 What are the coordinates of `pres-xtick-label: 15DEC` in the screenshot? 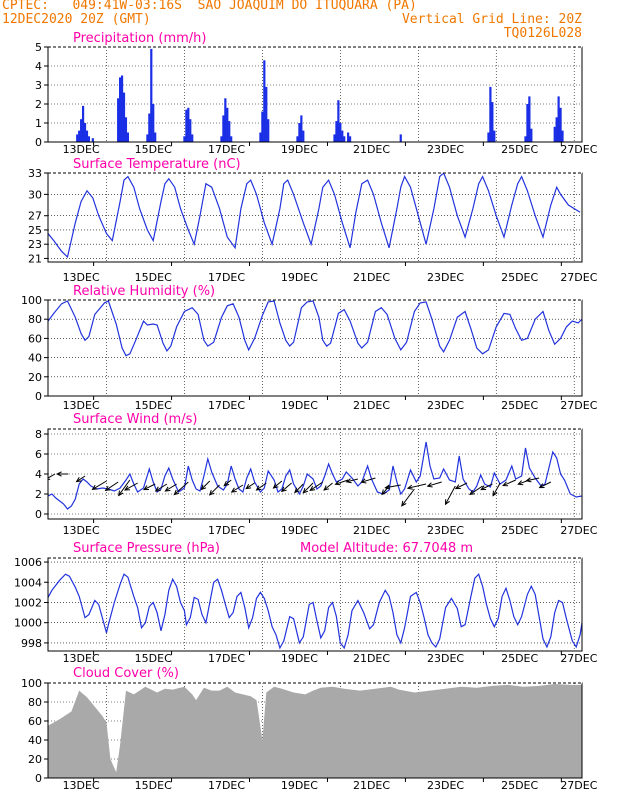 It's located at (153, 658).